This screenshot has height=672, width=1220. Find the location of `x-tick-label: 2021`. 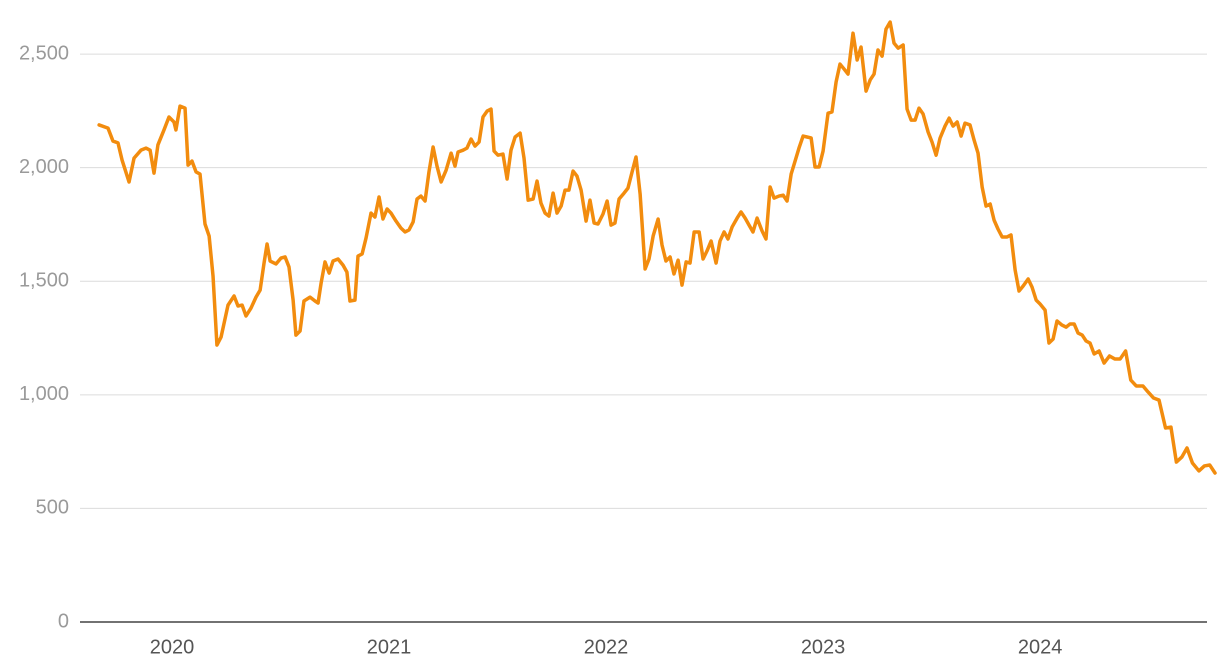

x-tick-label: 2021 is located at coordinates (389, 647).